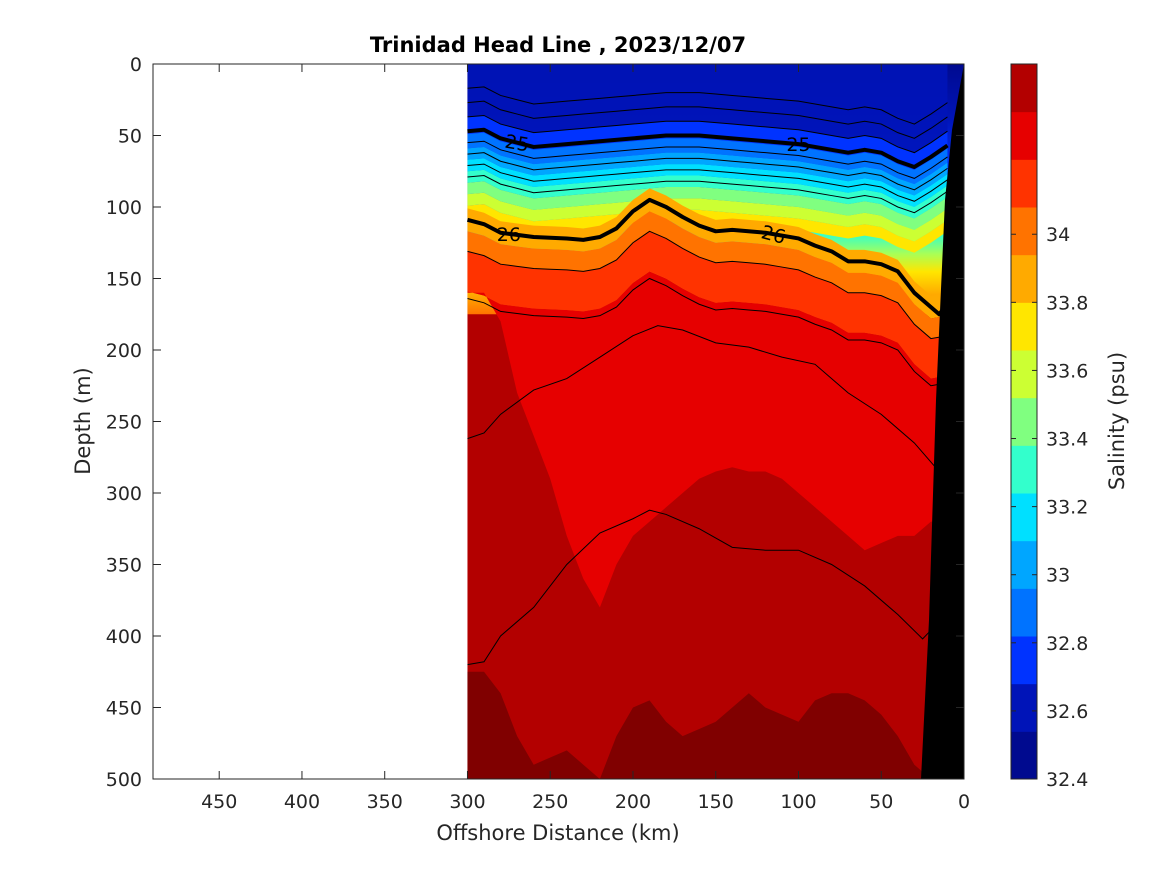  What do you see at coordinates (136, 65) in the screenshot?
I see `y-tick-label: 0` at bounding box center [136, 65].